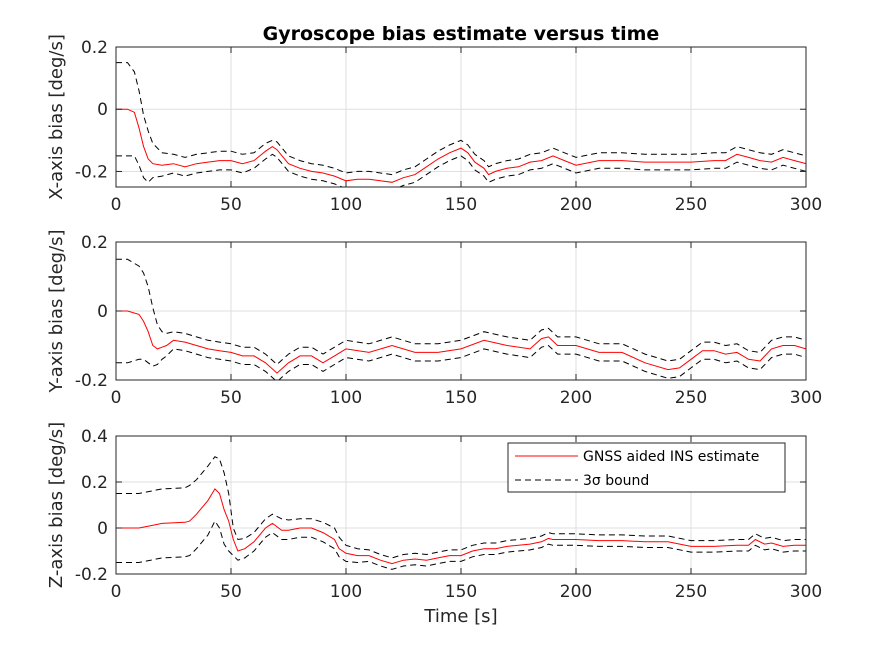  I want to click on ytick-label-z-0: -0.2, so click(91, 575).